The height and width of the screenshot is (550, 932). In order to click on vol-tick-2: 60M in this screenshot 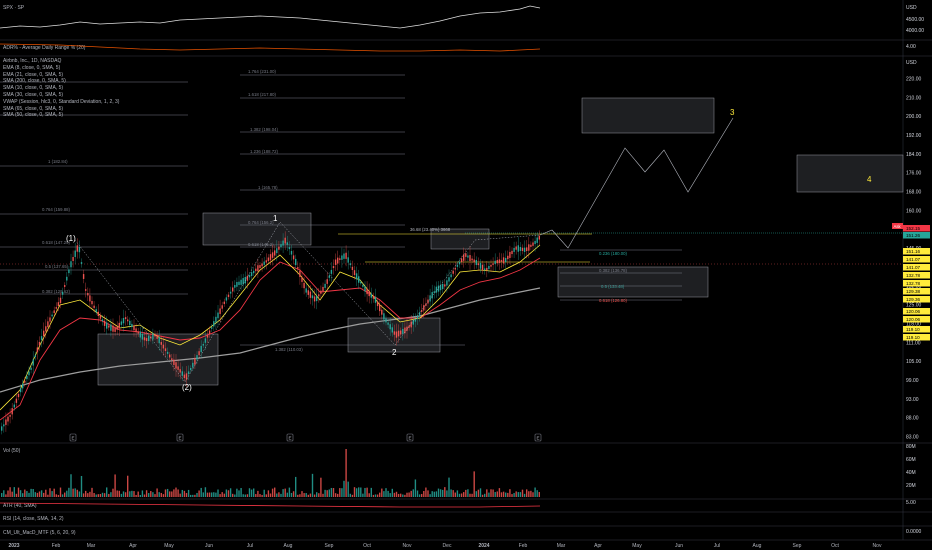, I will do `click(911, 460)`.